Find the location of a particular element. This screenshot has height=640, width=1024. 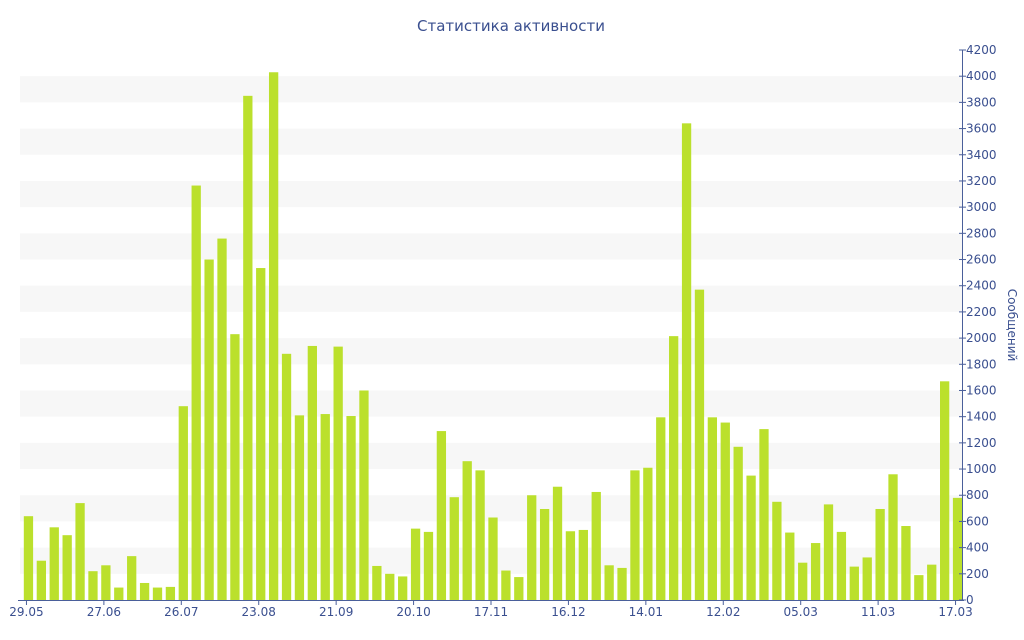

x-tick-label: 12.02 is located at coordinates (723, 612).